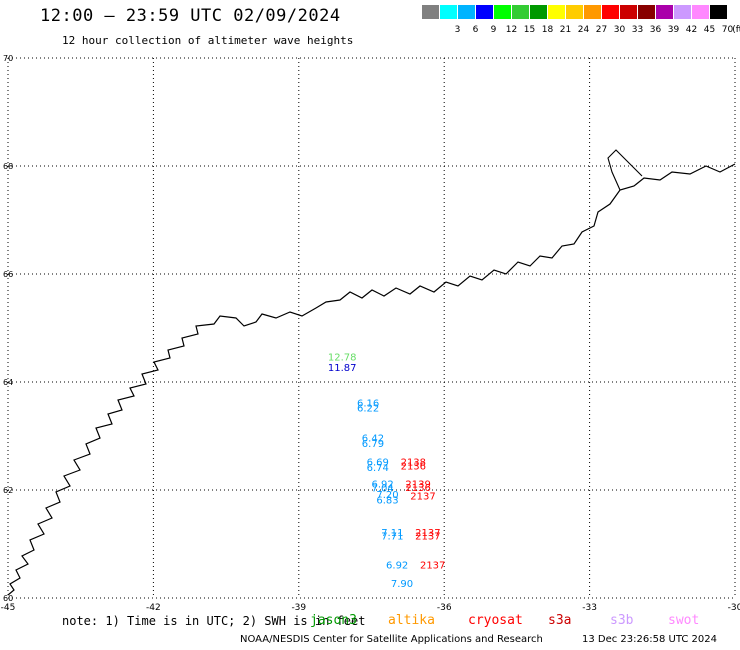 Image resolution: width=740 pixels, height=650 pixels. I want to click on lon-tick-label: -33, so click(589, 608).